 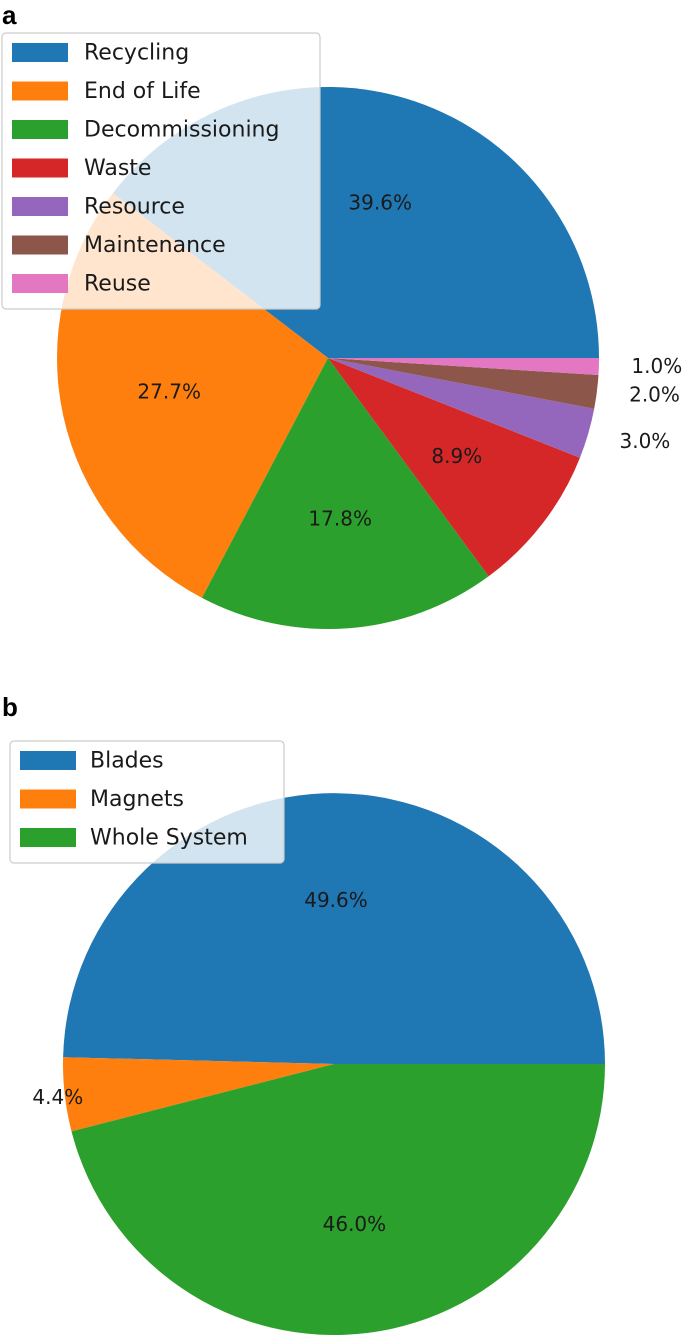 I want to click on legend-label-reuse: Reuse, so click(x=117, y=284).